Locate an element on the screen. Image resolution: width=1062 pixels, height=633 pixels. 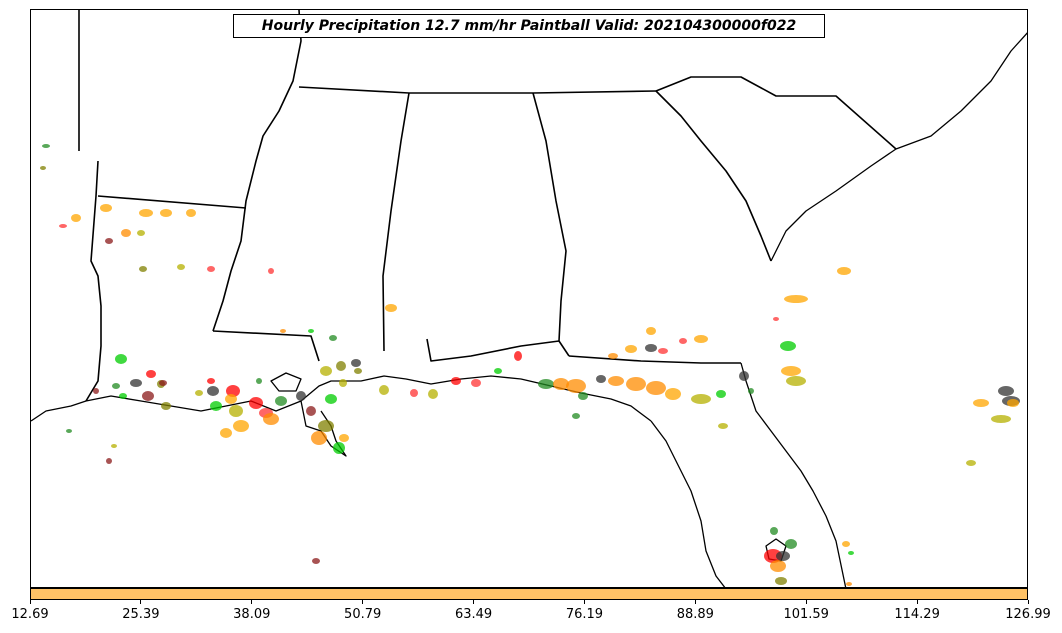
colorbar-tick-label: 12.69 is located at coordinates (30, 614).